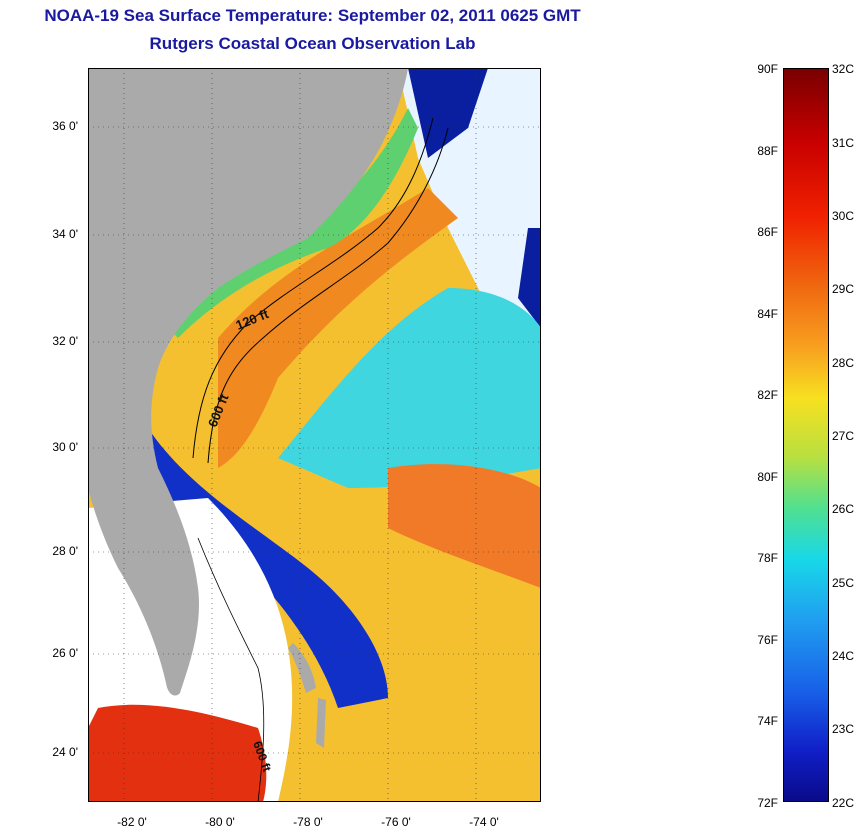 This screenshot has height=832, width=865. Describe the element at coordinates (293, 223) in the screenshot. I see `shelf-water` at that location.